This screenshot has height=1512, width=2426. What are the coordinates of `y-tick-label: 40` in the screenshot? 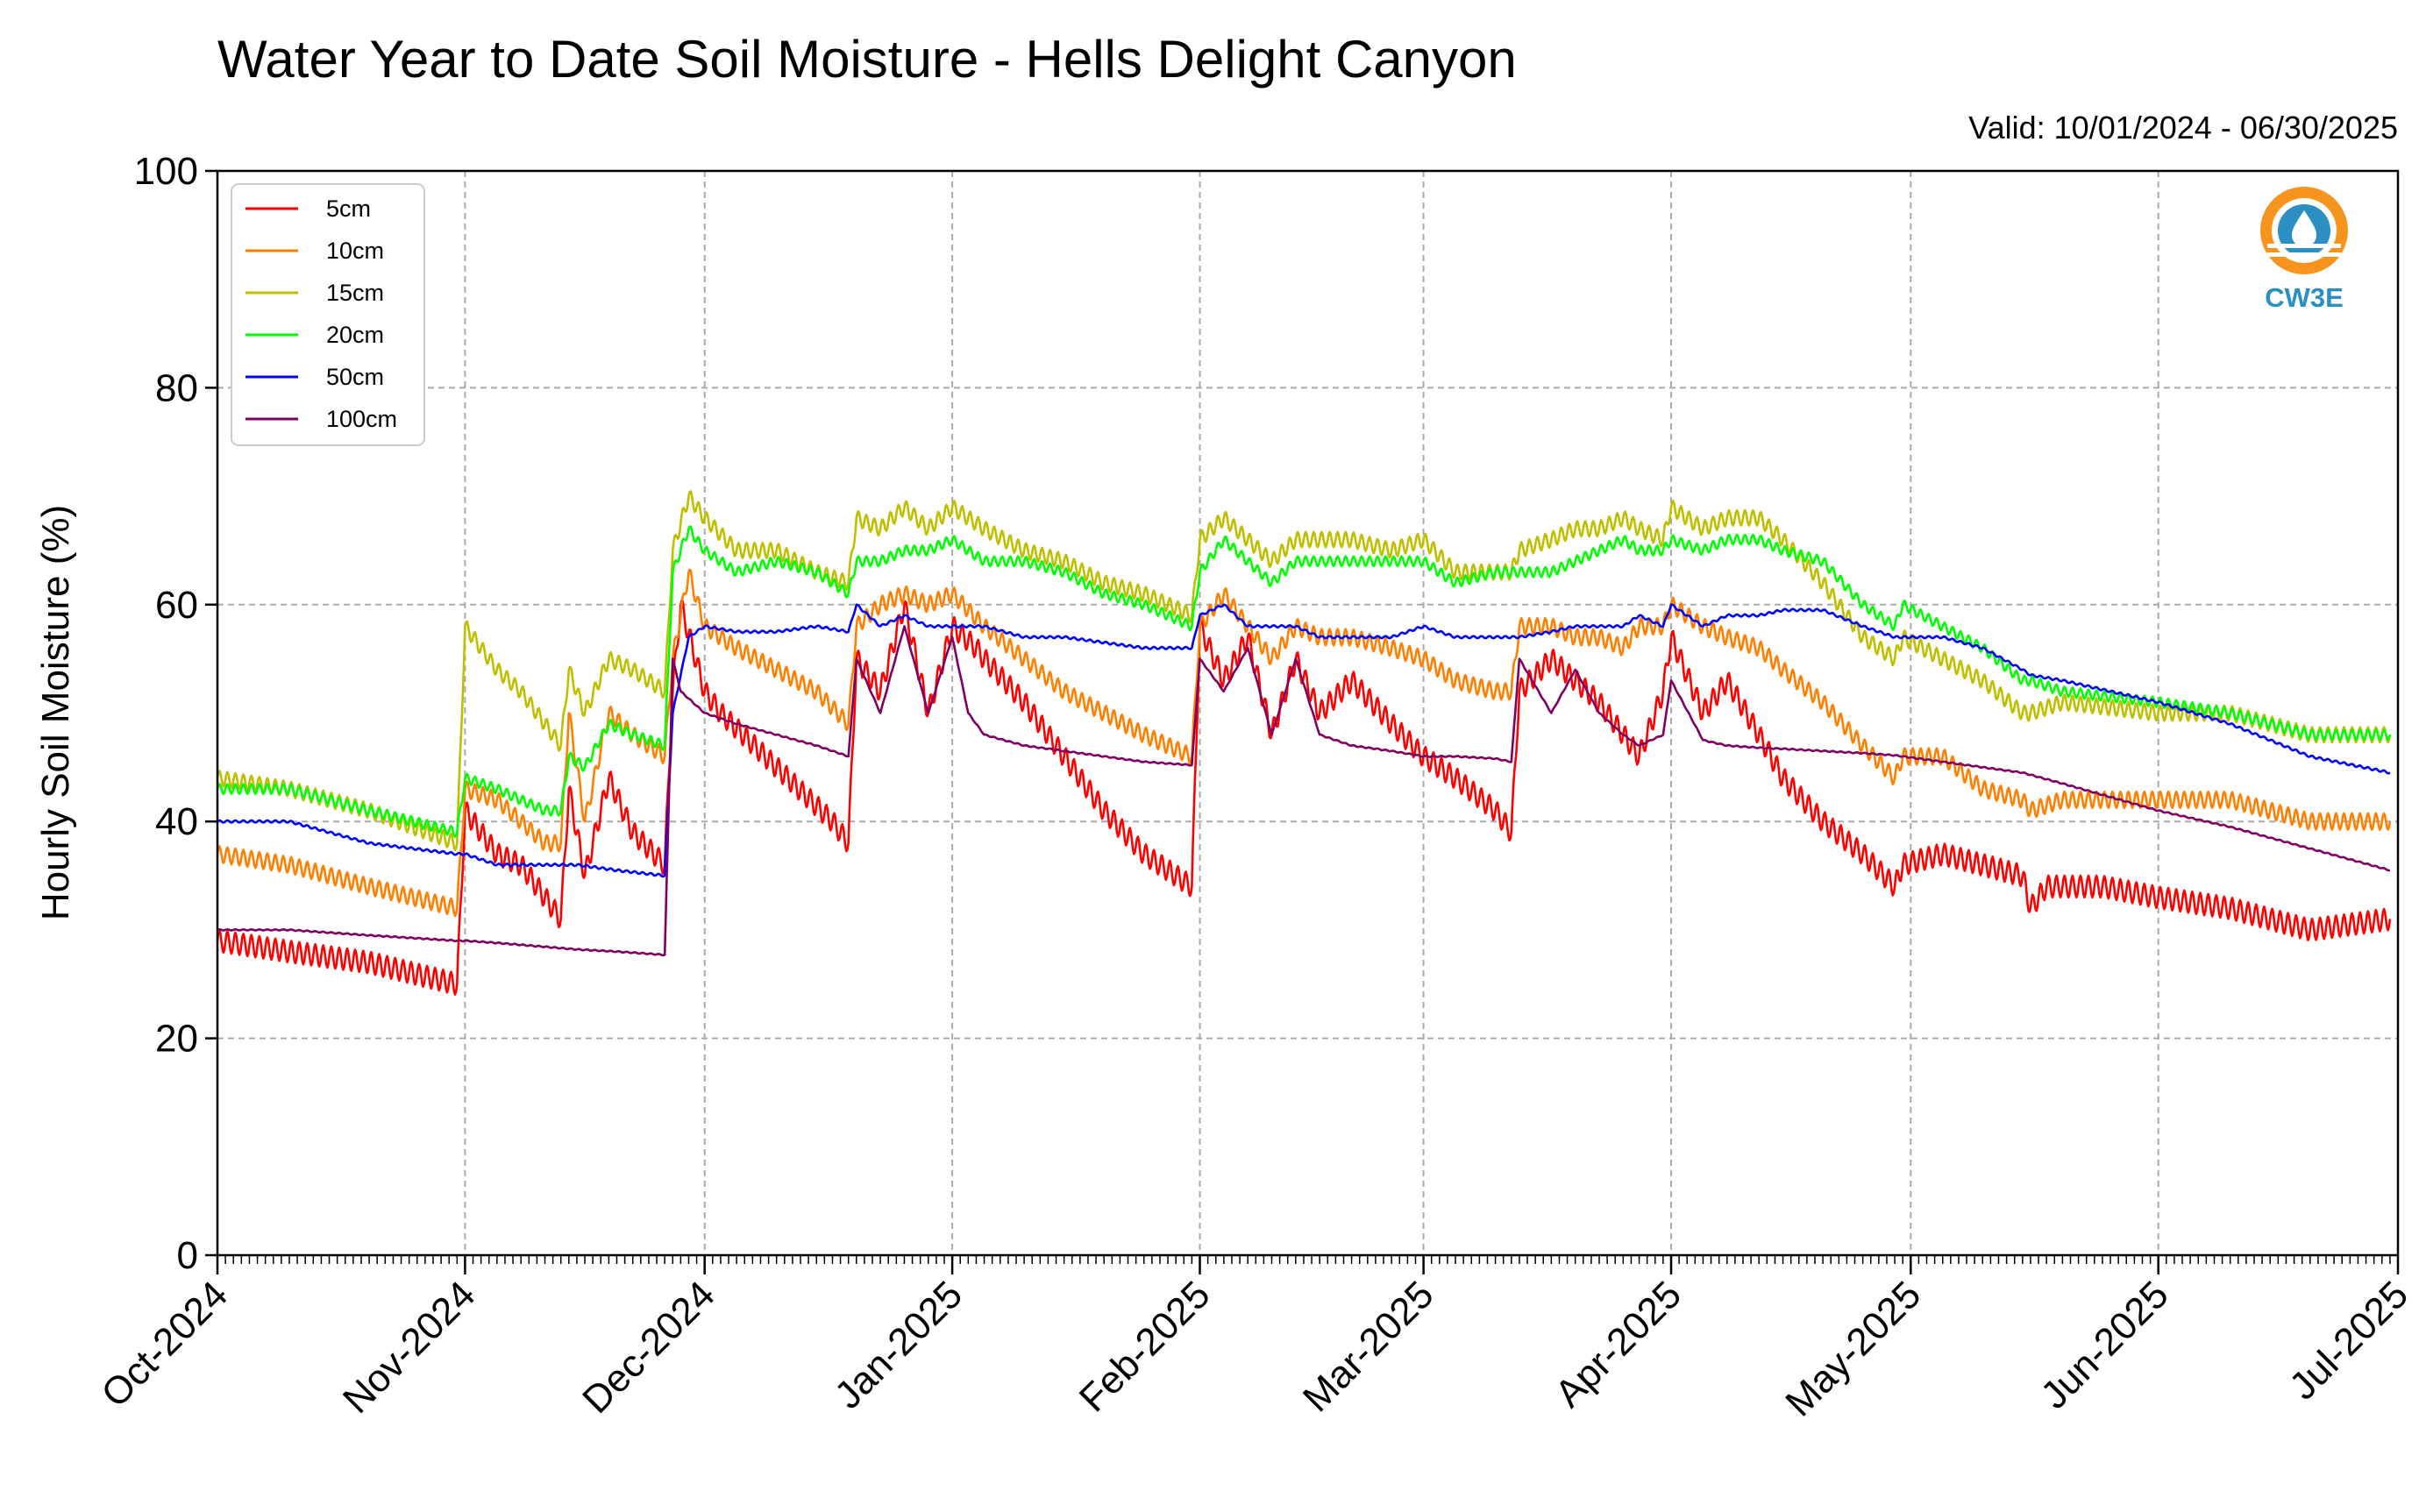 It's located at (176, 821).